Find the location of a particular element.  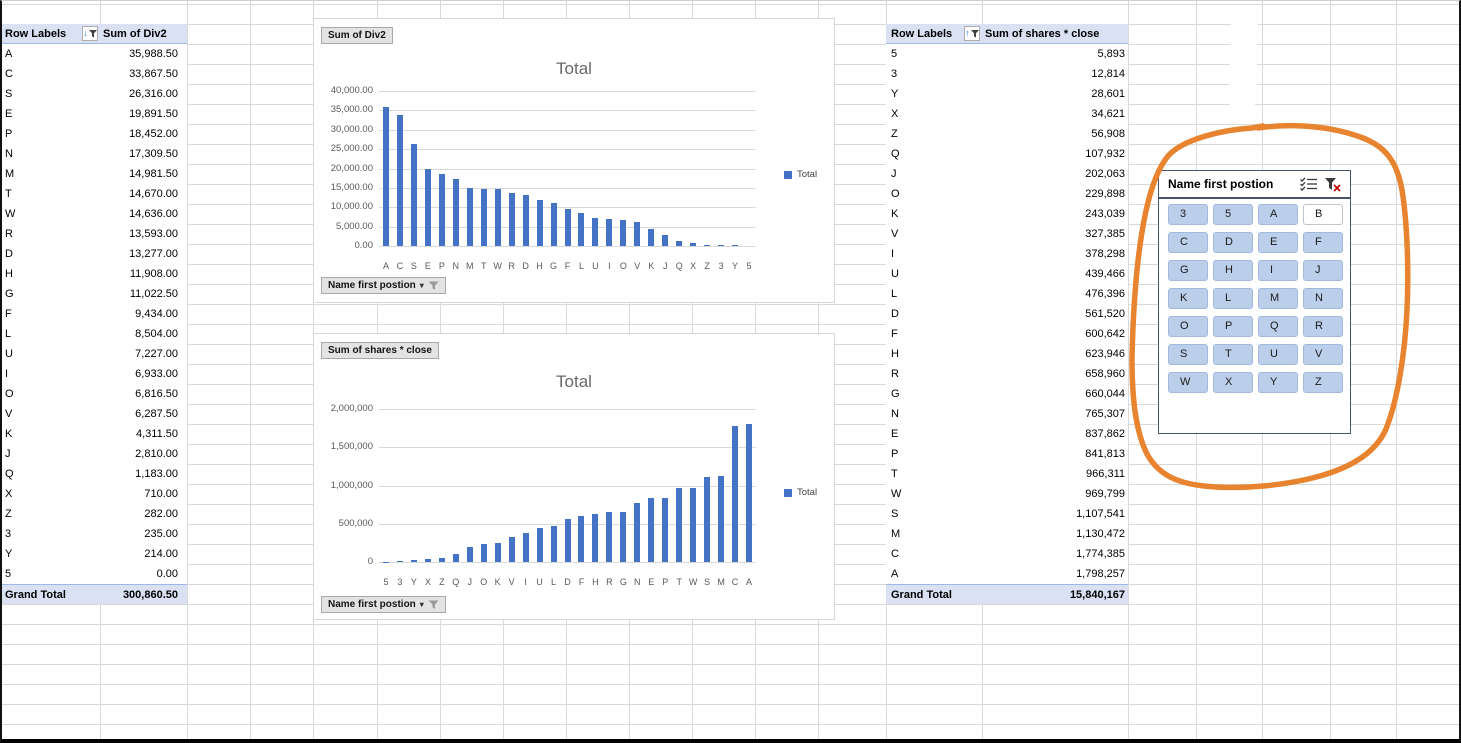

pivot-row-value: 378,298 is located at coordinates (1105, 254).